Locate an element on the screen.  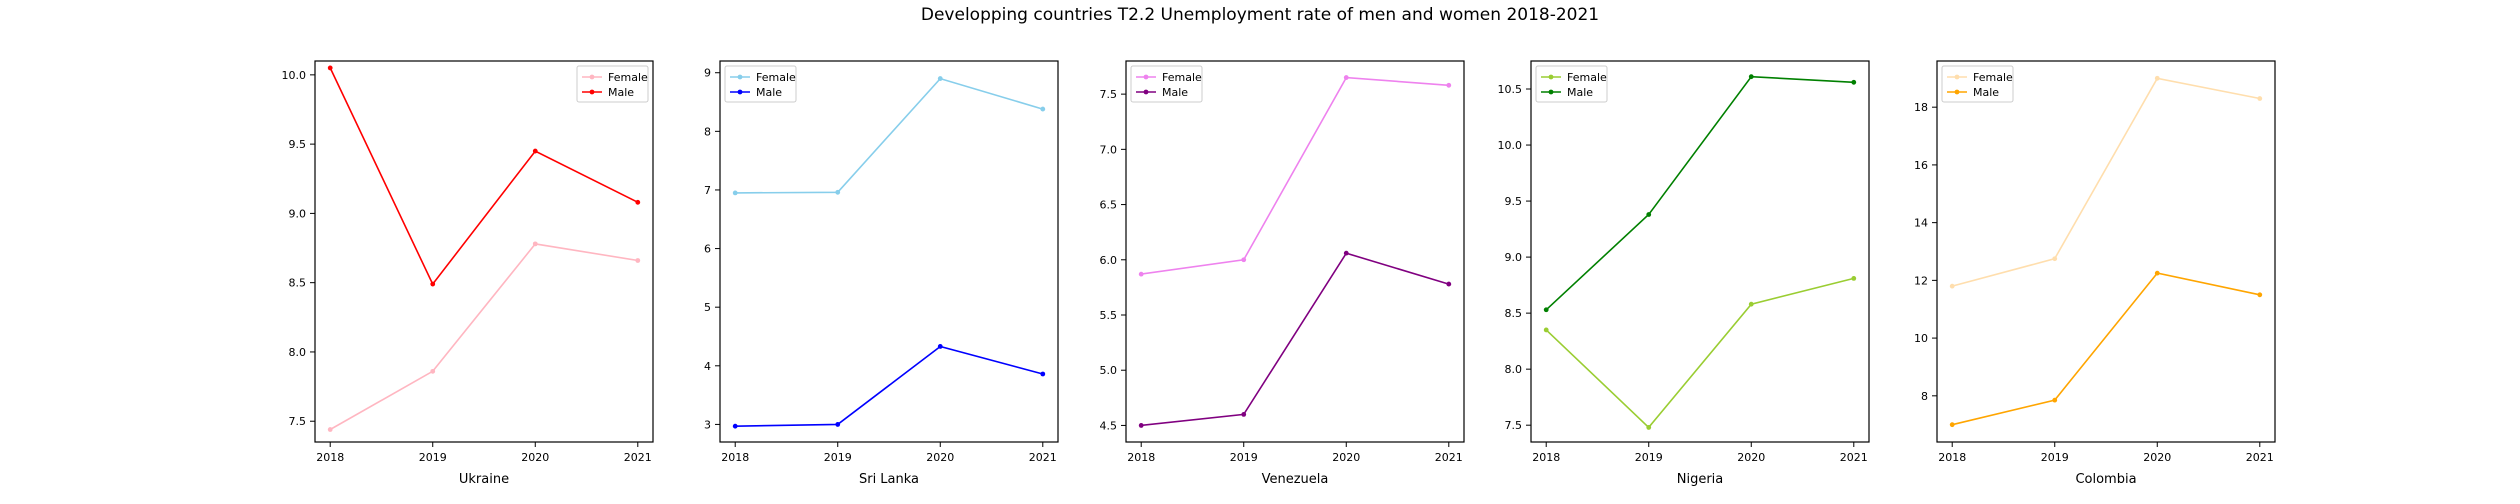
y-tick-label: 5 is located at coordinates (707, 307).